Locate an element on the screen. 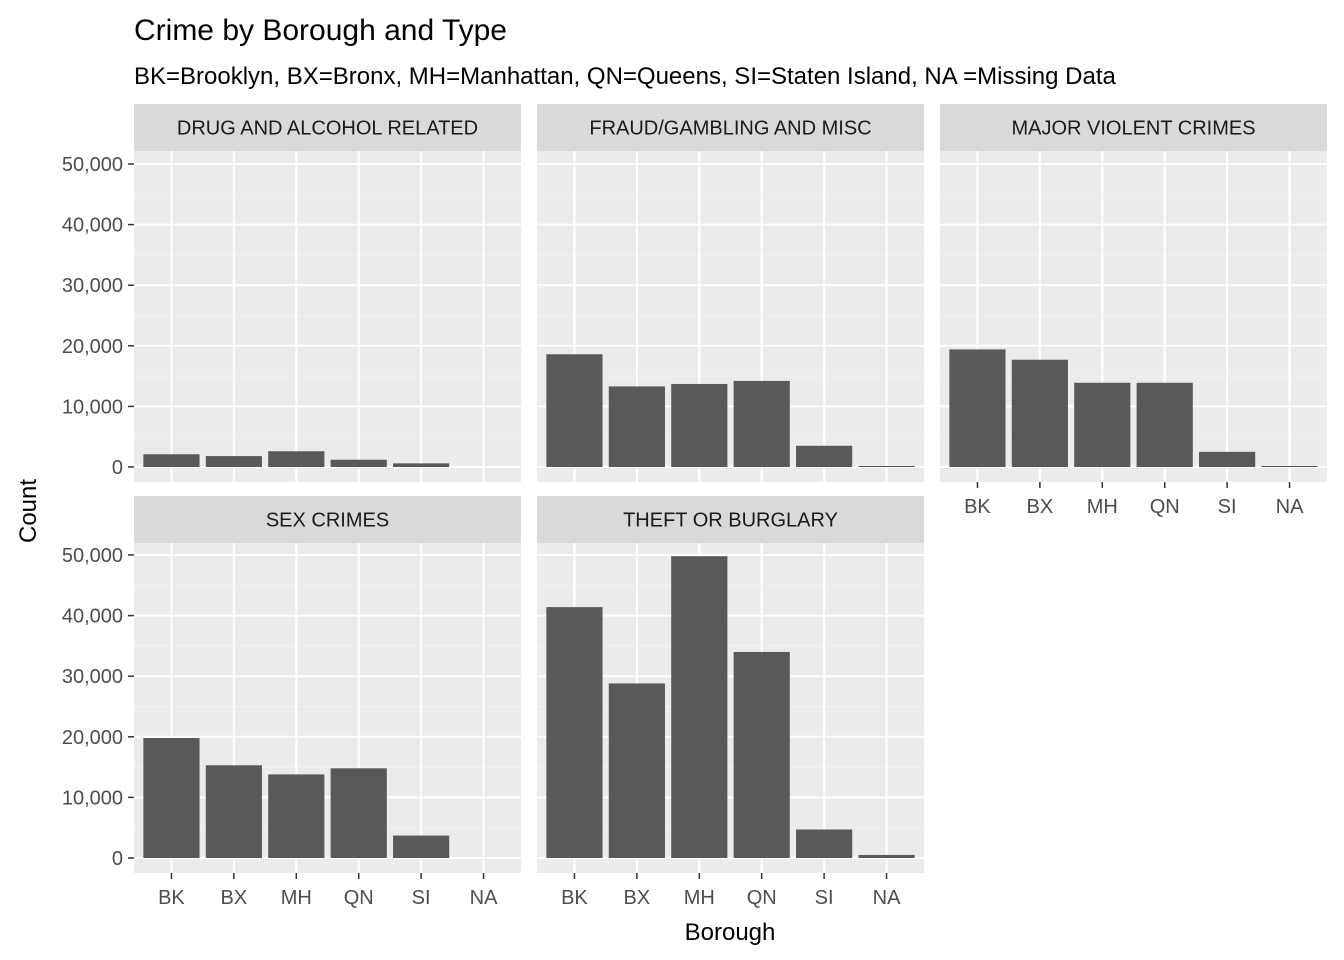 This screenshot has height=960, width=1344. facet-panel-major-violent-crimes: MAJOR VIOLENT CRIMES BK BX MH QN SI NA is located at coordinates (1133, 311).